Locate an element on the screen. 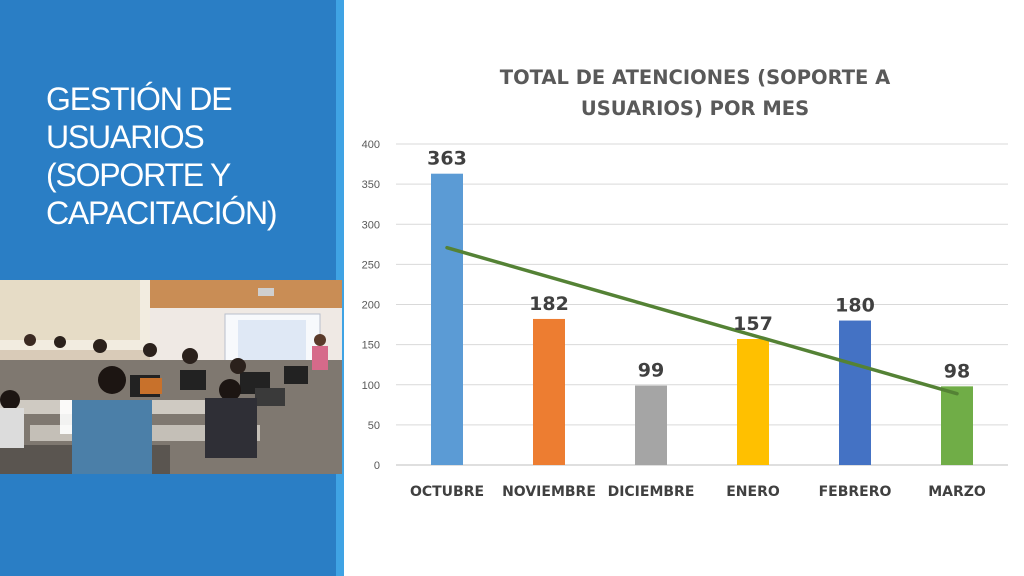 The width and height of the screenshot is (1024, 576). category-label: OCTUBRE is located at coordinates (447, 492).